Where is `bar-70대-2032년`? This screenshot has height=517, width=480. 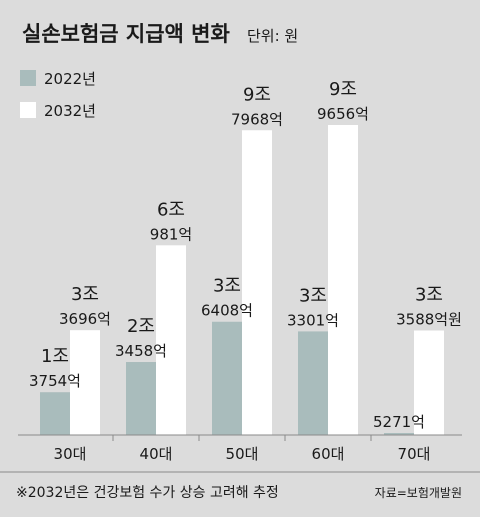 bar-70대-2032년 is located at coordinates (429, 382).